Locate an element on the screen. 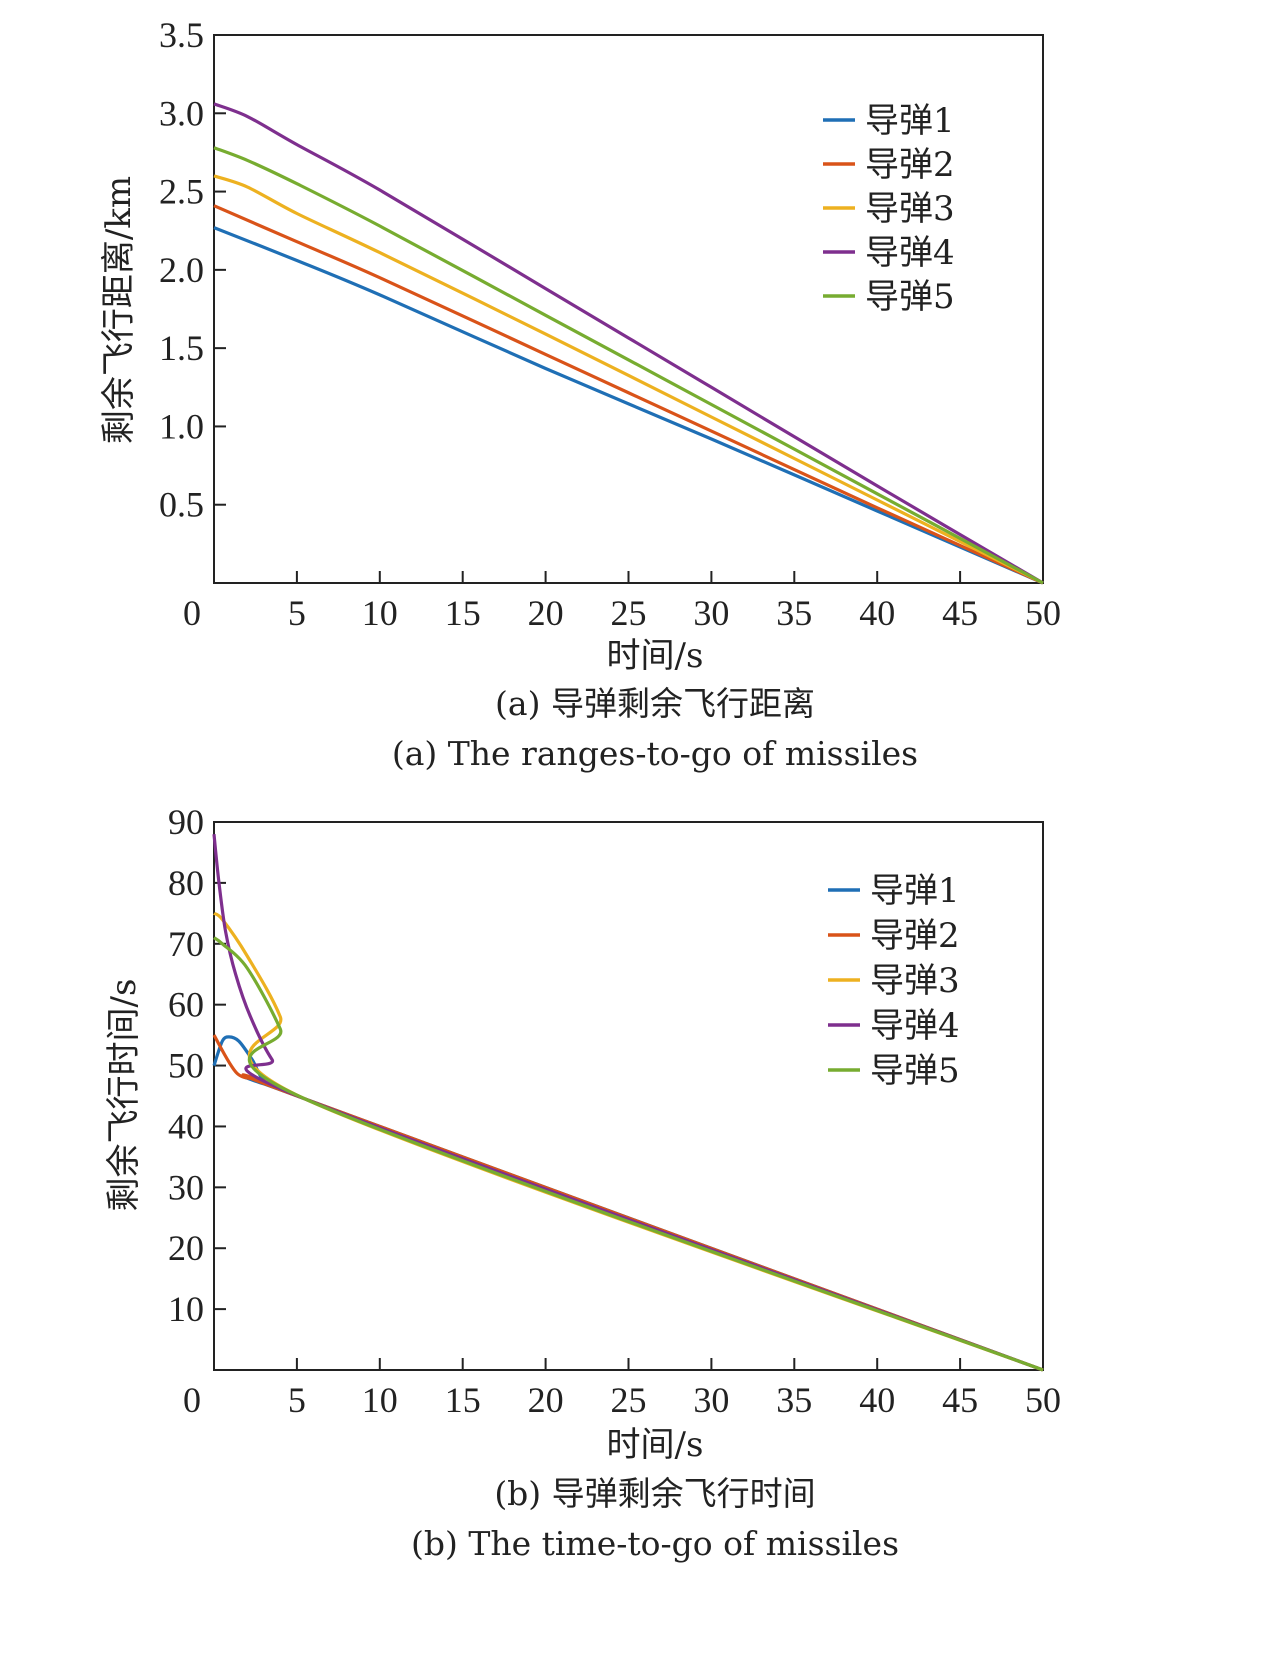  chart-a-xtick-label: 25 is located at coordinates (629, 613).